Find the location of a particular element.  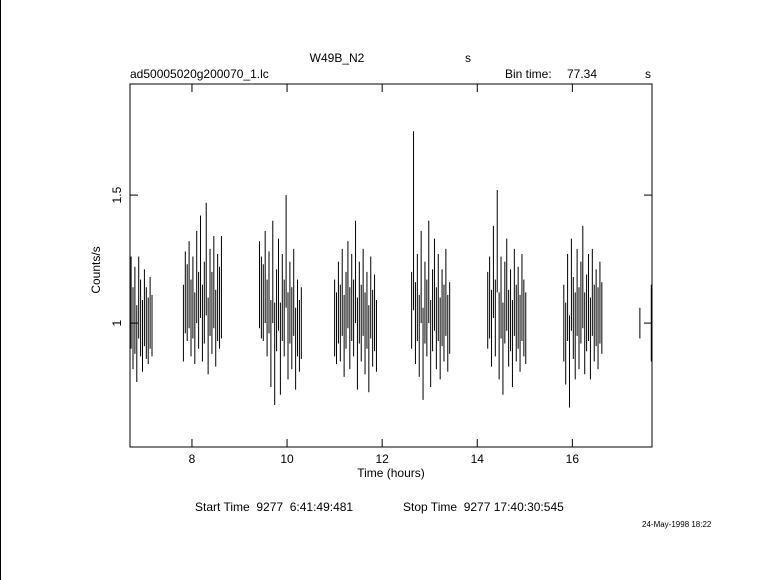

start-time: Start Time 9277 6:41:49:481 is located at coordinates (274, 507).